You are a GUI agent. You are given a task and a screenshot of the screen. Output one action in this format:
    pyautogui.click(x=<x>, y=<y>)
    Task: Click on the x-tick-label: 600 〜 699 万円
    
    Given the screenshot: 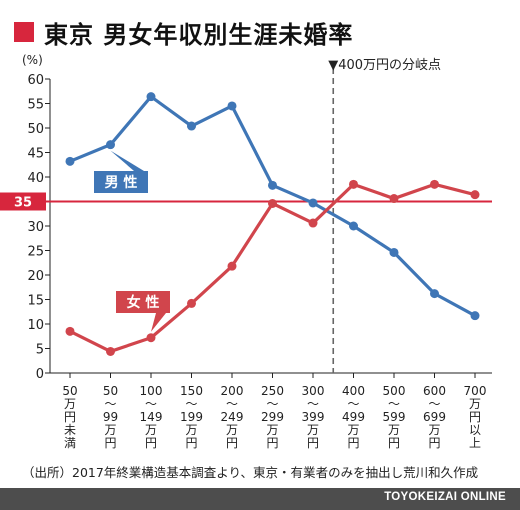 What is the action you would take?
    pyautogui.click(x=434, y=417)
    